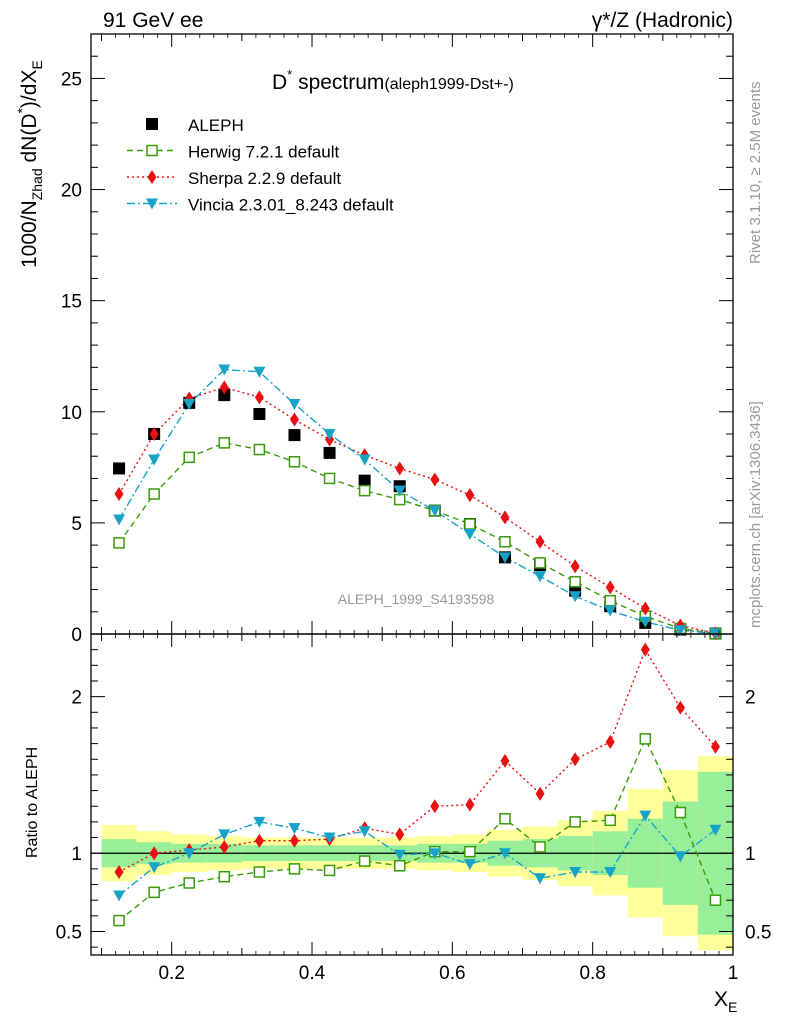  I want to click on main-y-tick-label: 20, so click(71, 191).